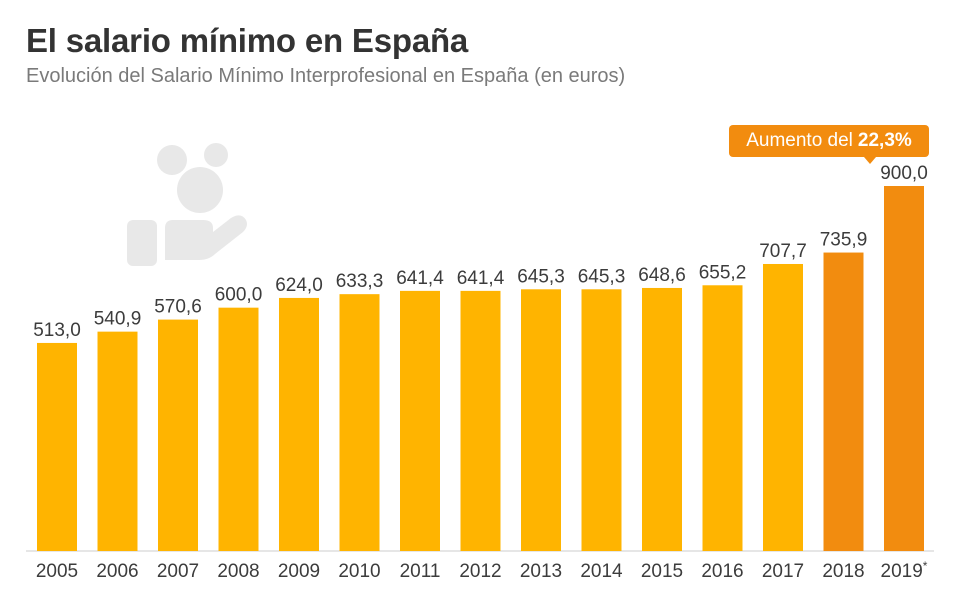  Describe the element at coordinates (420, 571) in the screenshot. I see `x-tick-label: 2011` at that location.